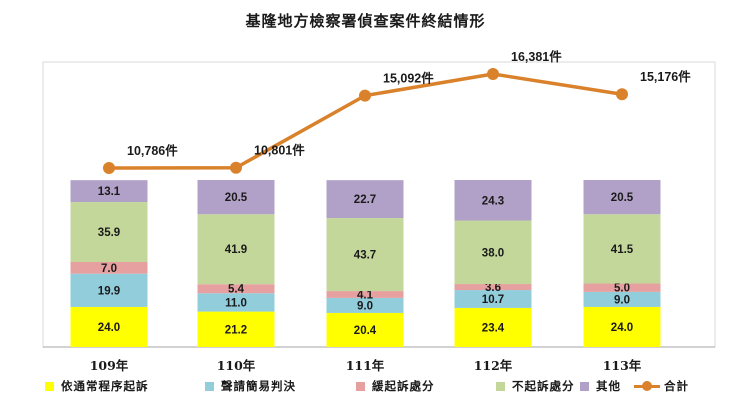  What do you see at coordinates (109, 365) in the screenshot?
I see `x-tick-label: 109年` at bounding box center [109, 365].